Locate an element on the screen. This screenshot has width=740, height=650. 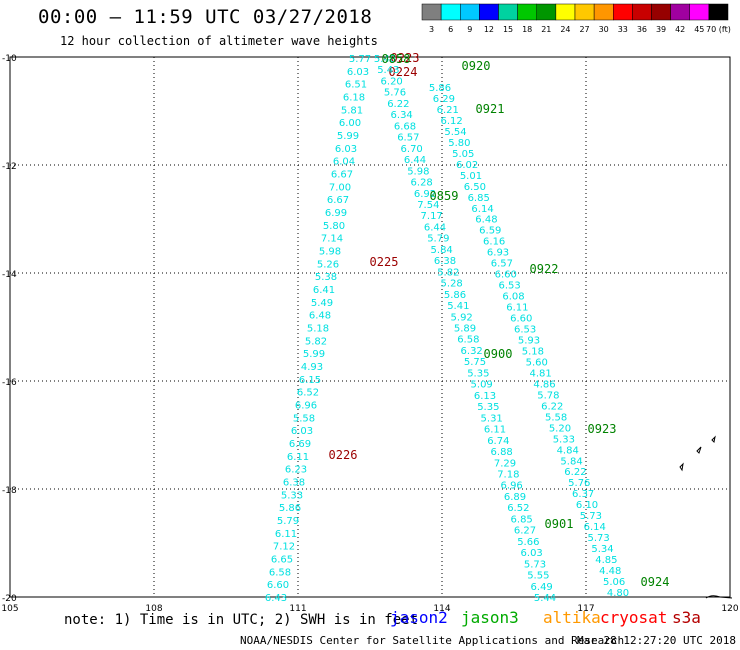
wave-height-value: 5.60 is located at coordinates (537, 362).